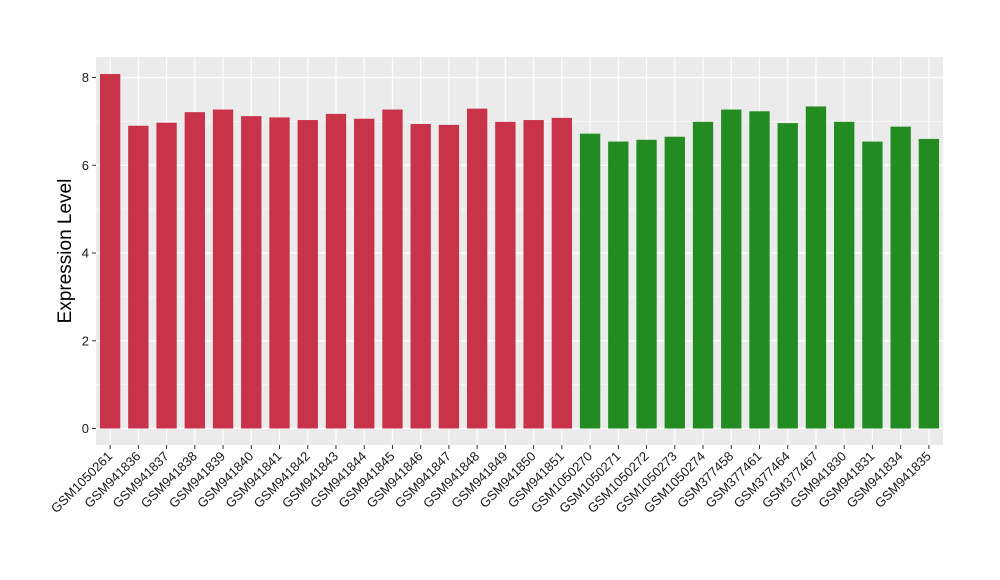  What do you see at coordinates (364, 273) in the screenshot?
I see `bar-GSM941844` at bounding box center [364, 273].